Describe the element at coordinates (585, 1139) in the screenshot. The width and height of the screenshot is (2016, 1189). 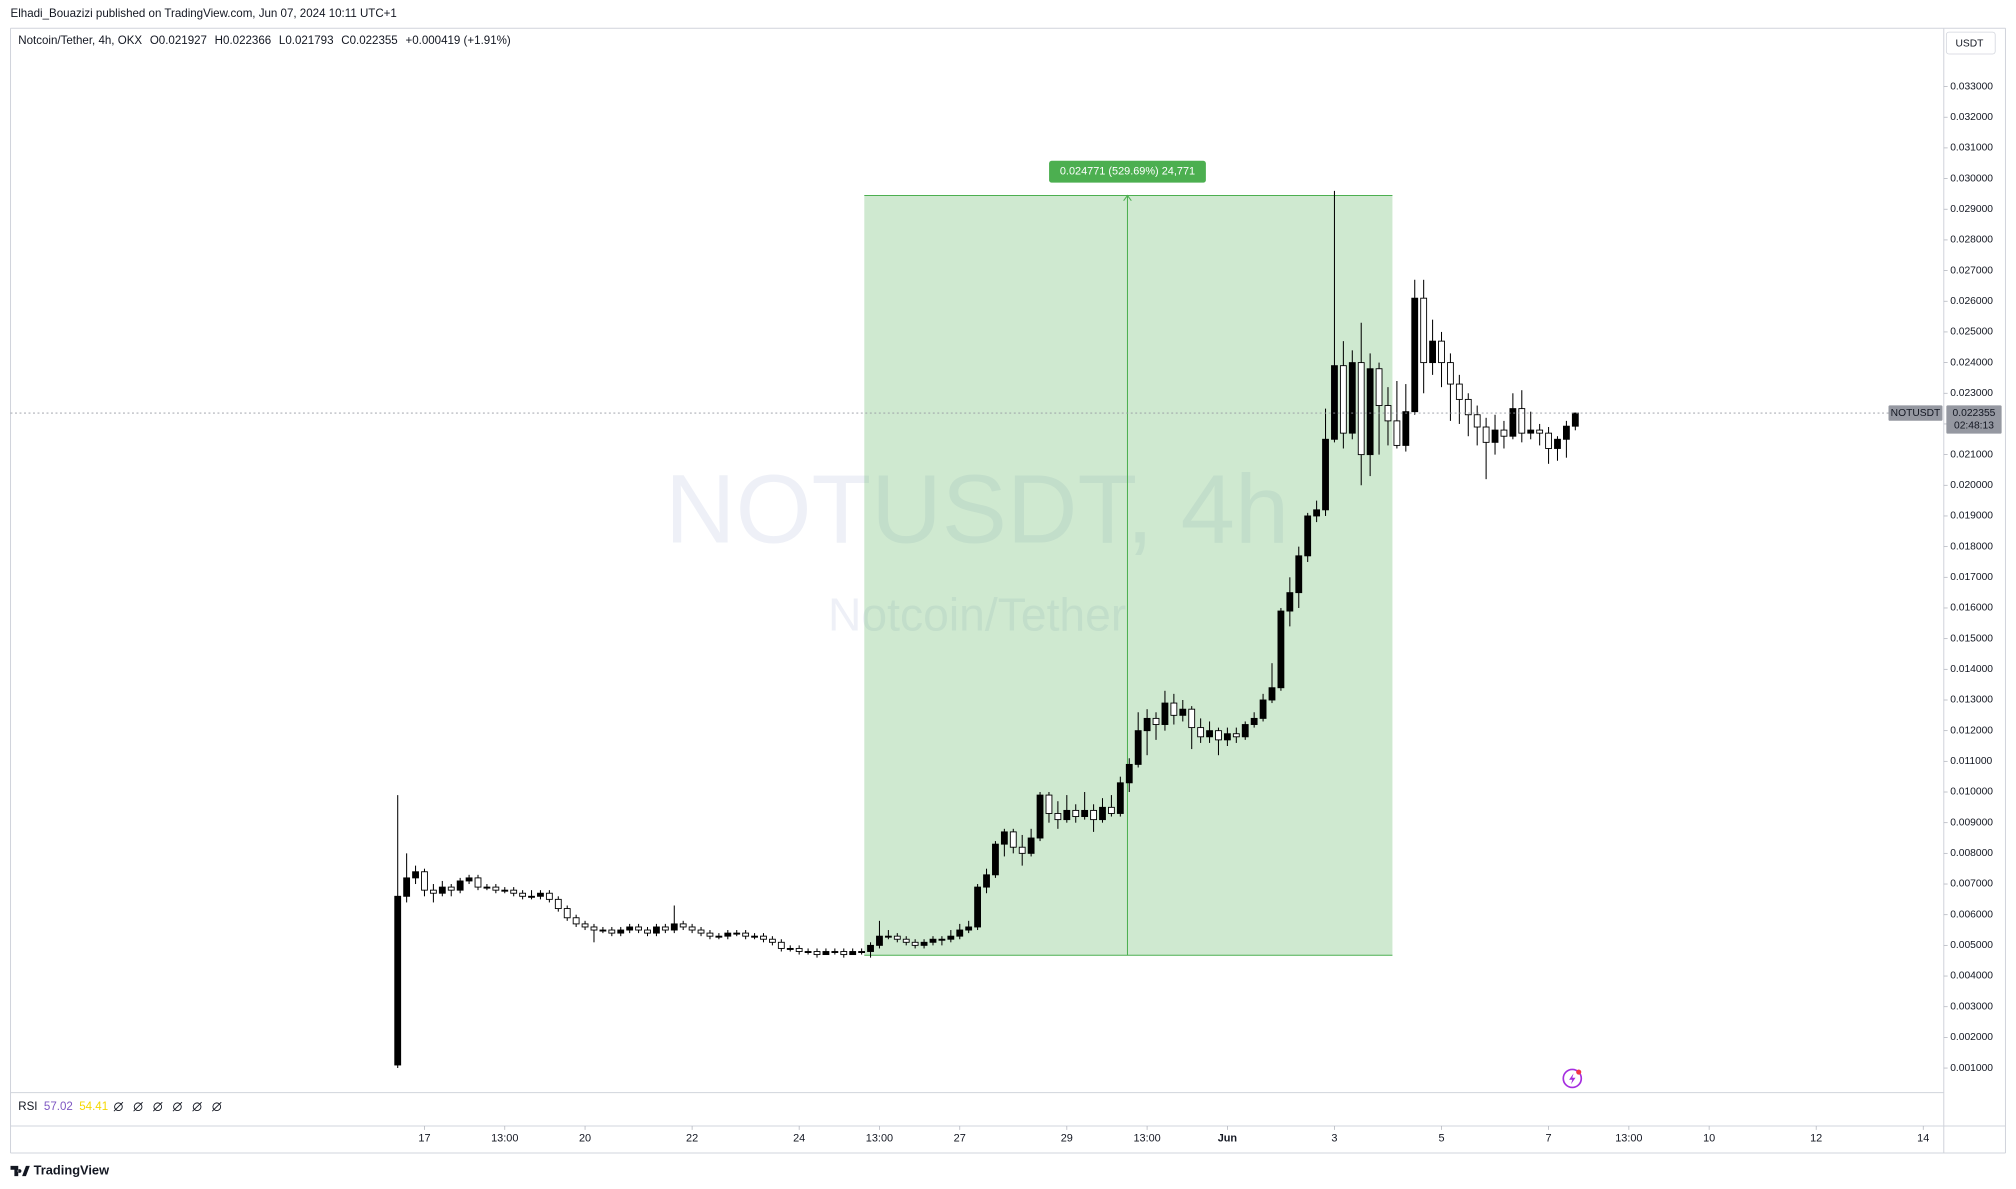
I see `x-tick-label: 20` at that location.